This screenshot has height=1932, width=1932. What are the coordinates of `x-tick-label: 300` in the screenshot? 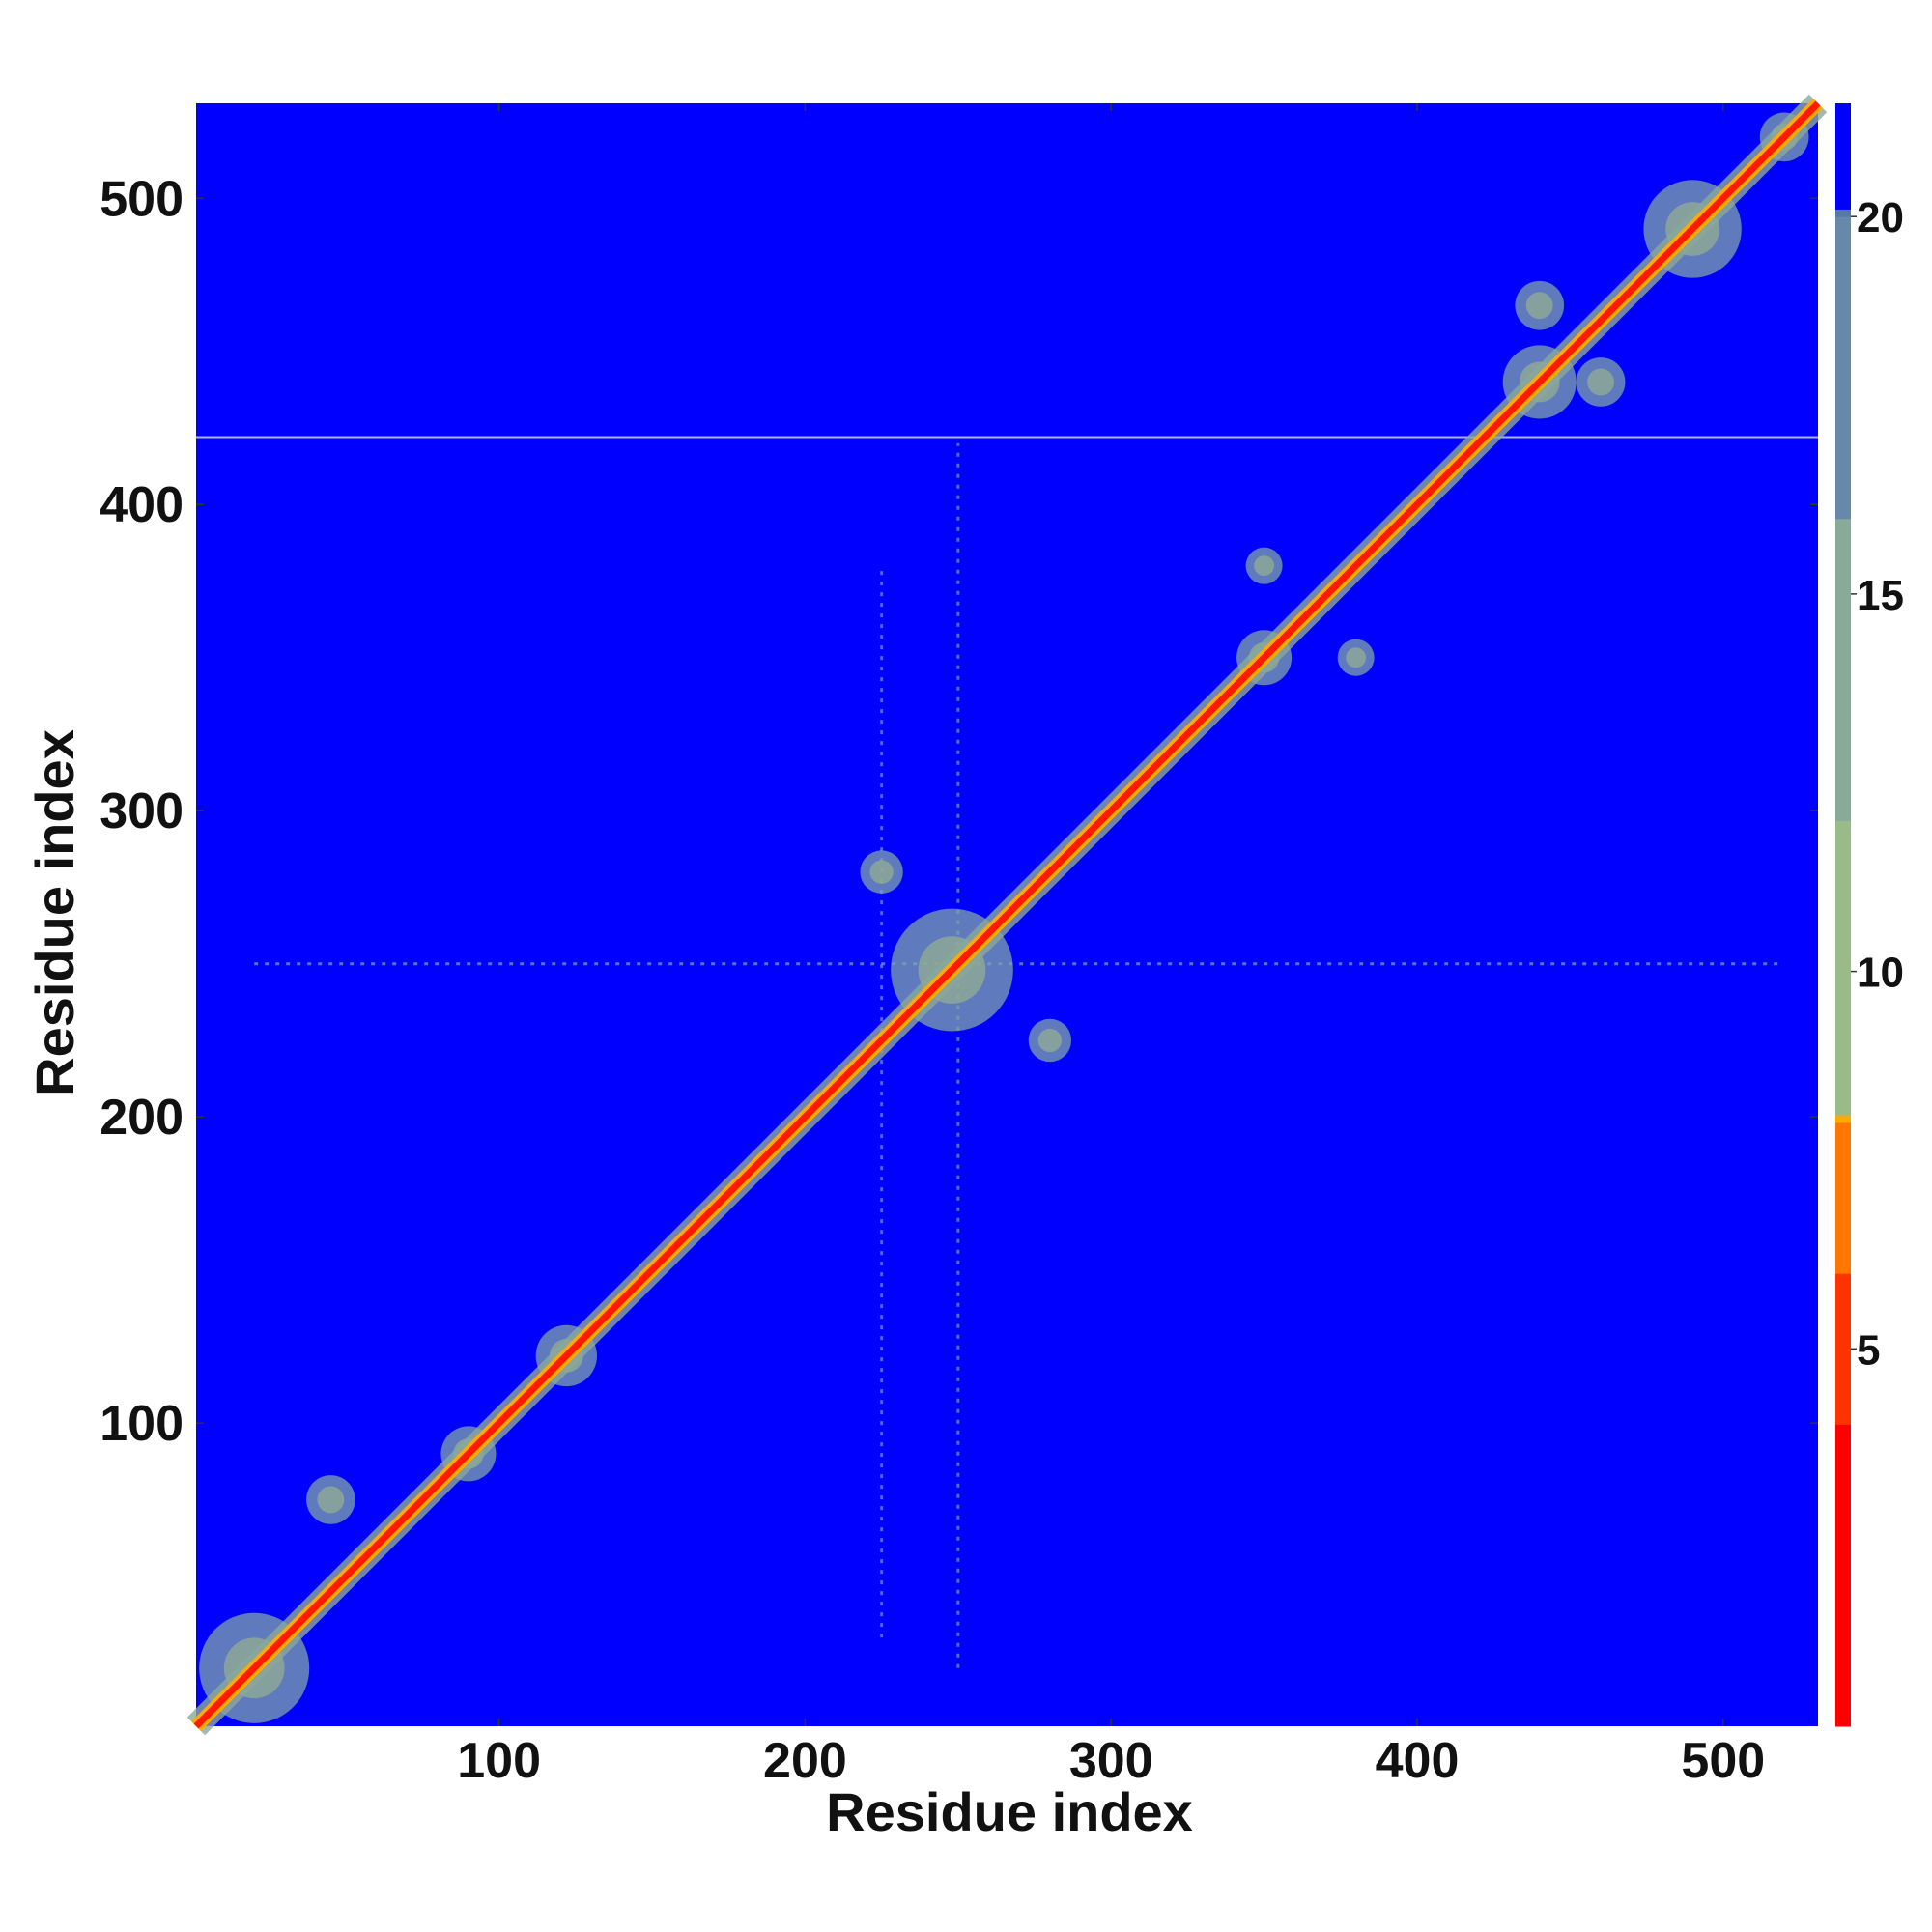 It's located at (1111, 1761).